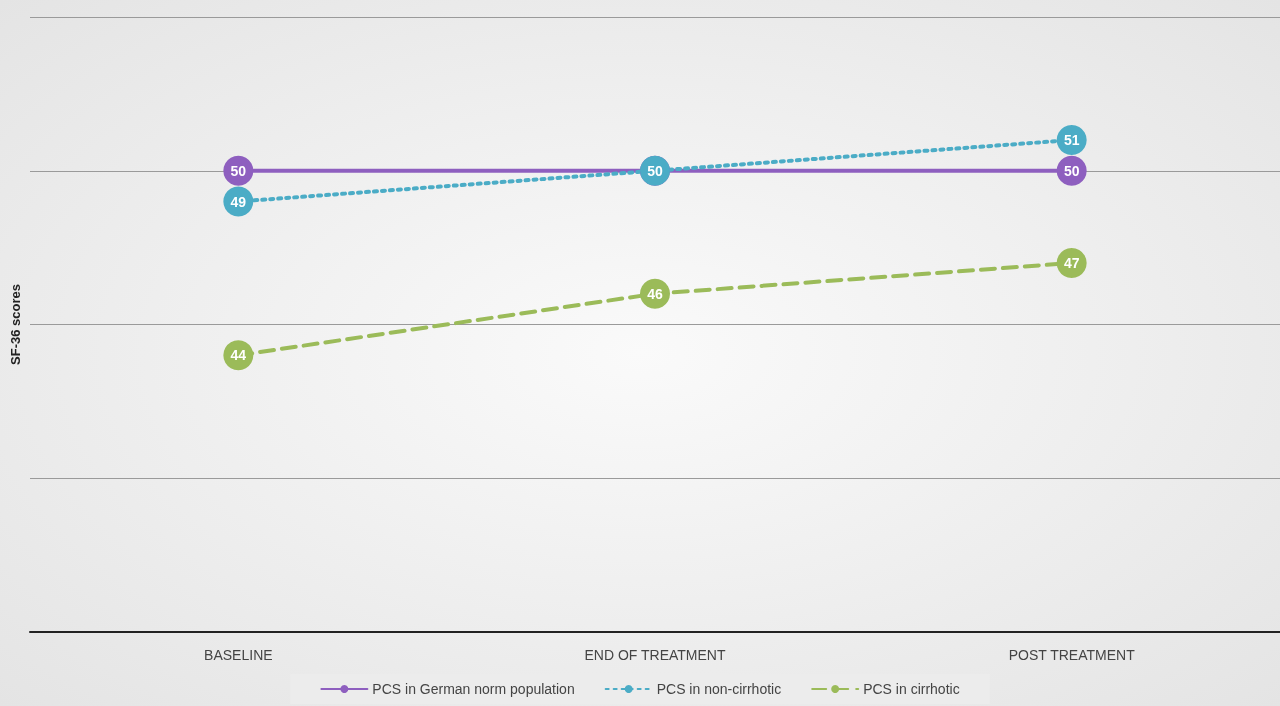 This screenshot has height=706, width=1280. Describe the element at coordinates (473, 689) in the screenshot. I see `legend-label: PCS in German norm population` at that location.